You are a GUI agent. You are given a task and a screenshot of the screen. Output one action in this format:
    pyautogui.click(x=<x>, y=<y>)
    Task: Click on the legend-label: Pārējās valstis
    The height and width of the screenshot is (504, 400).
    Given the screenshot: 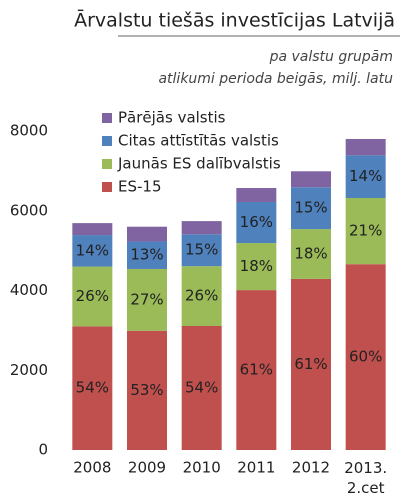 What is the action you would take?
    pyautogui.click(x=172, y=118)
    